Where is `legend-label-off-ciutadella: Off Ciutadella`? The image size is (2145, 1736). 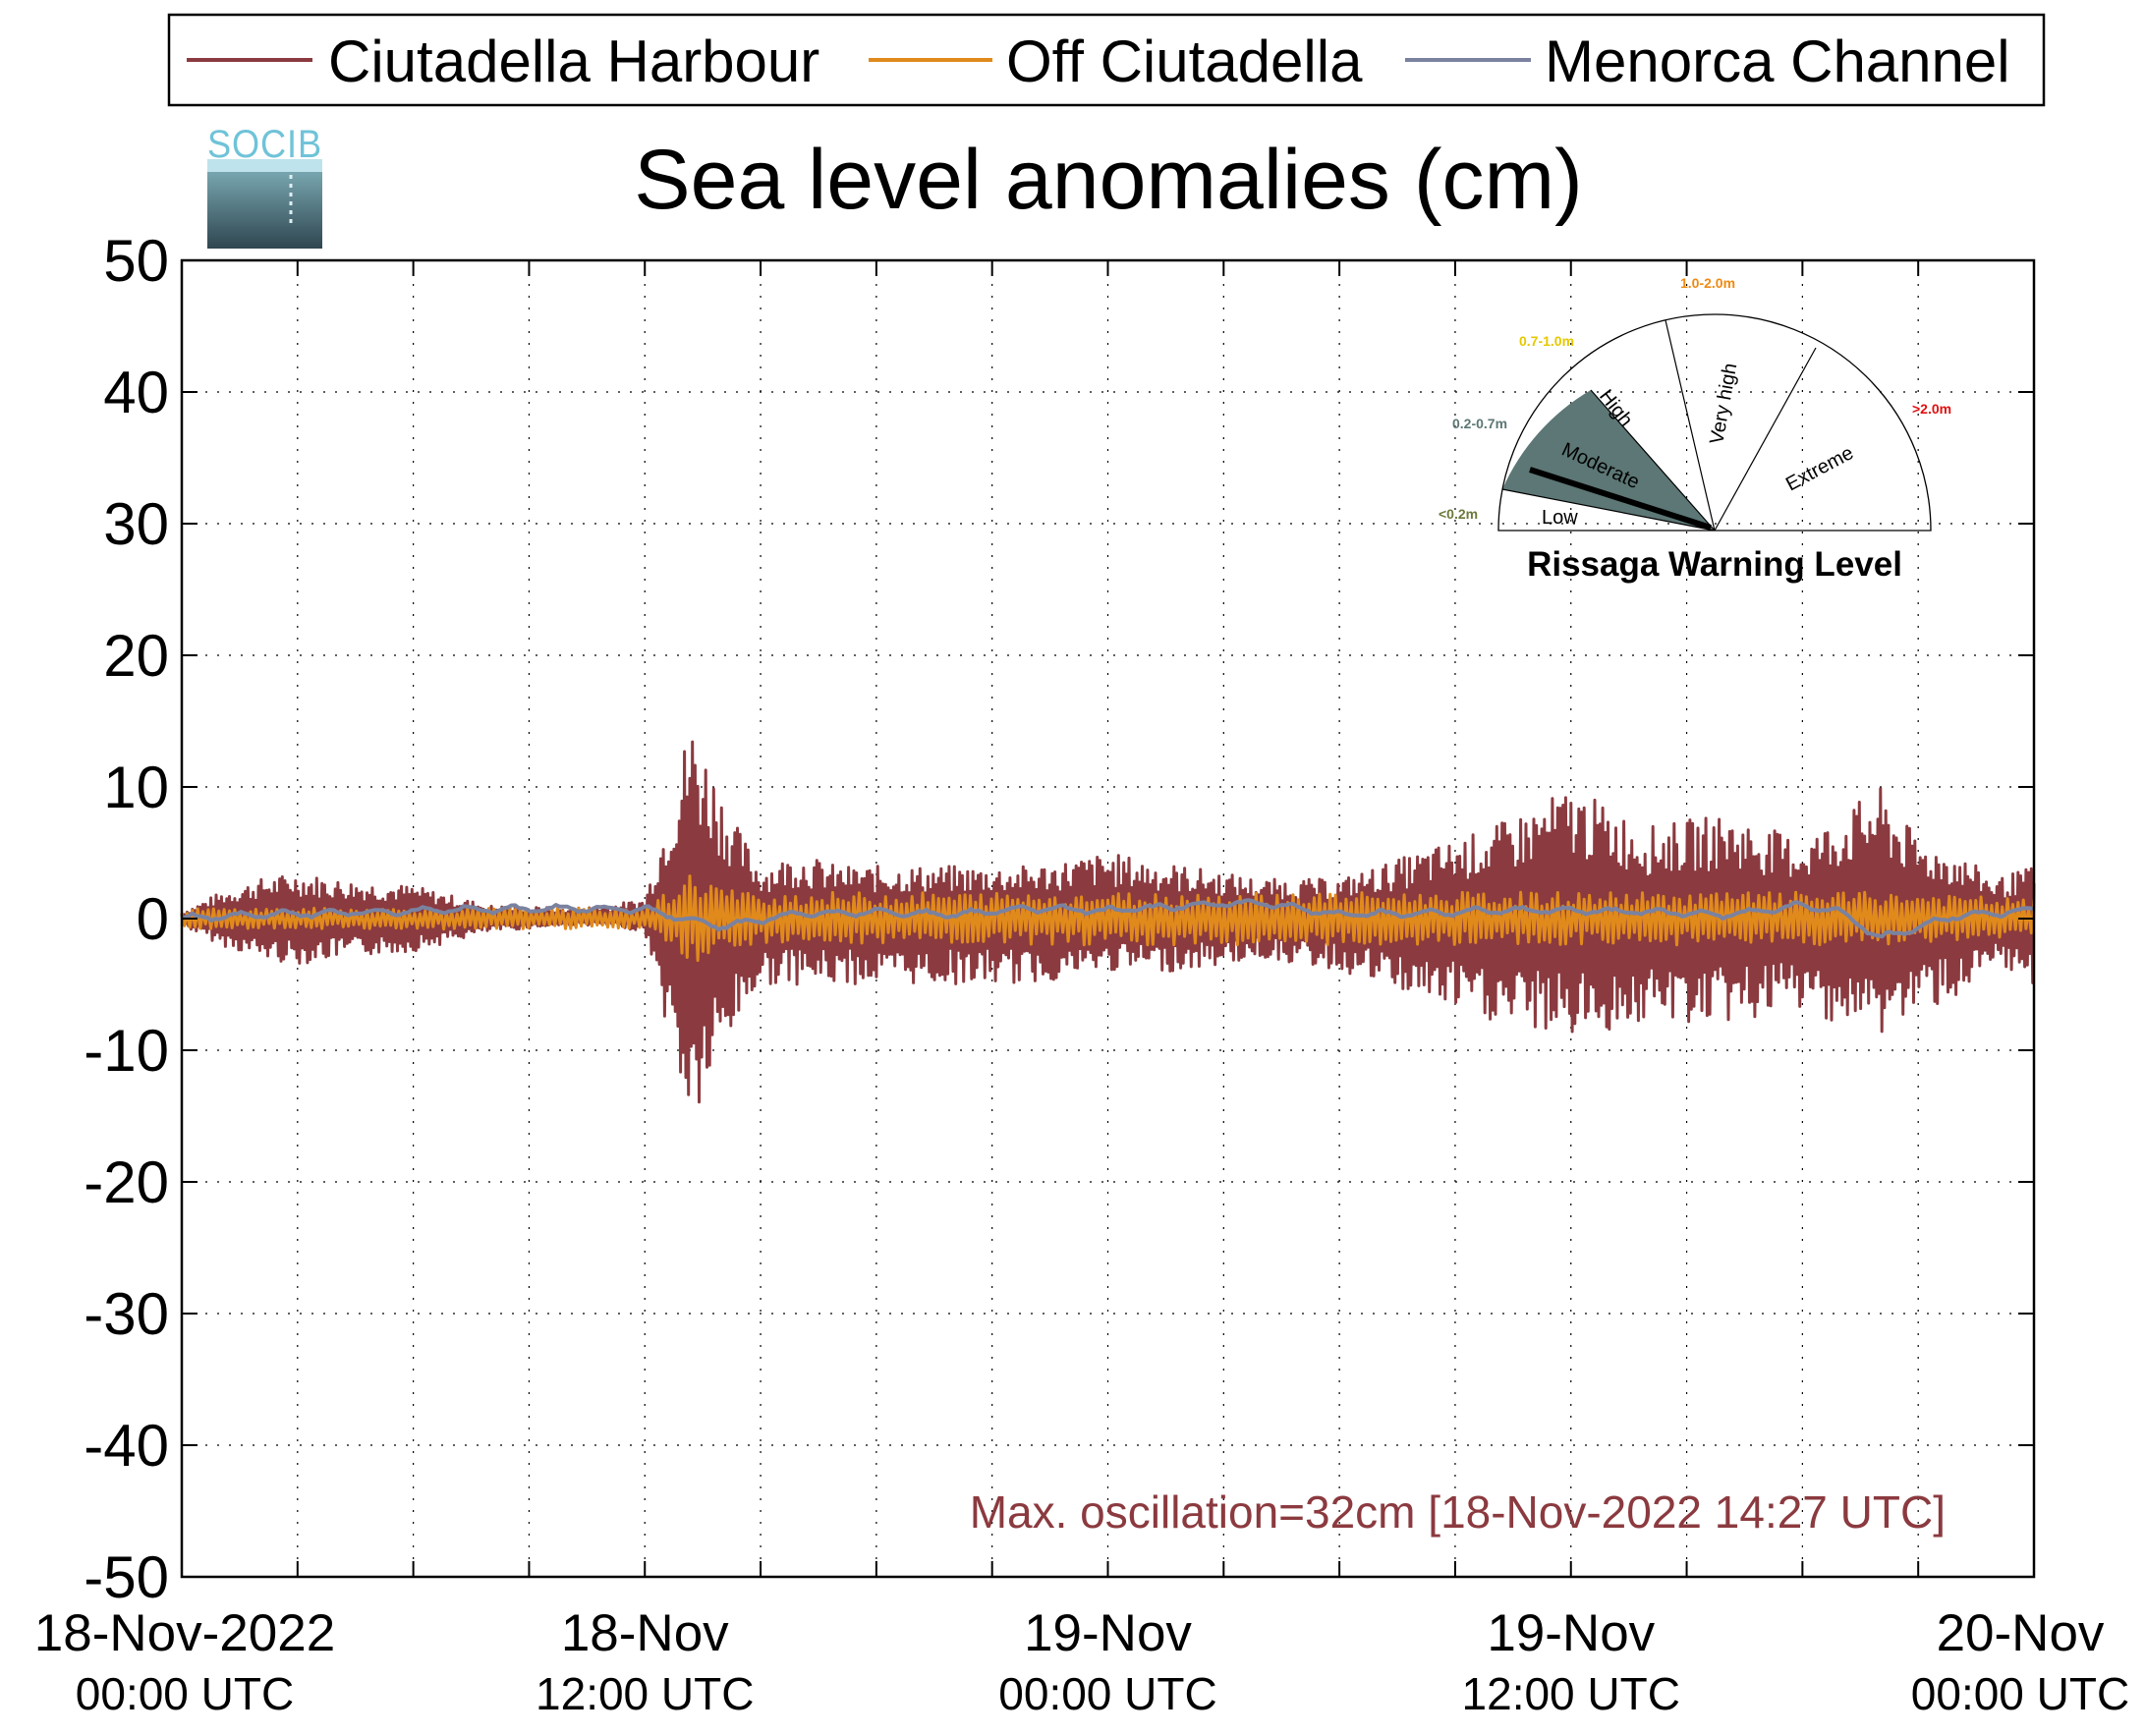
legend-label-off-ciutadella: Off Ciutadella is located at coordinates (1184, 61).